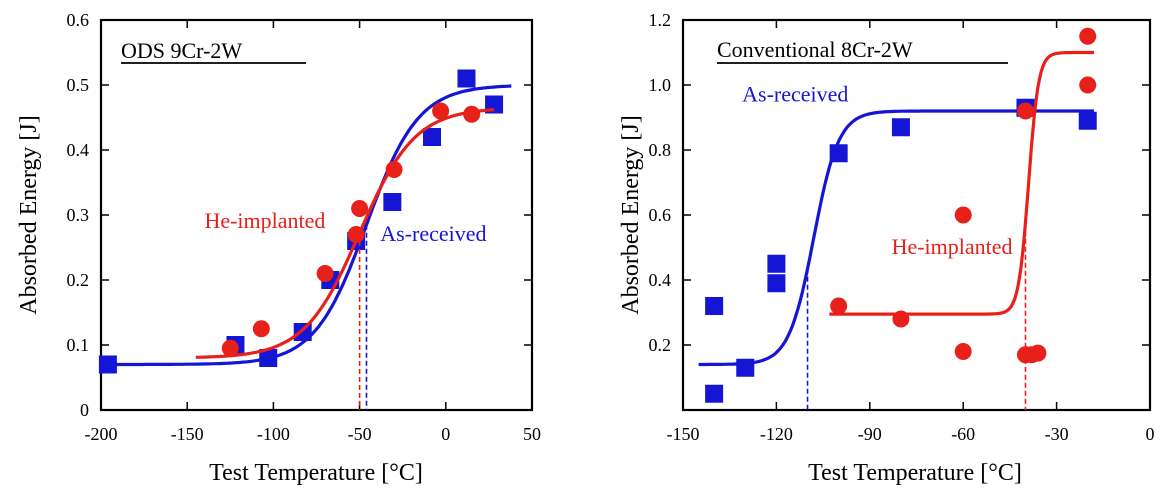  I want to click on x-tick-label: -30, so click(1057, 434).